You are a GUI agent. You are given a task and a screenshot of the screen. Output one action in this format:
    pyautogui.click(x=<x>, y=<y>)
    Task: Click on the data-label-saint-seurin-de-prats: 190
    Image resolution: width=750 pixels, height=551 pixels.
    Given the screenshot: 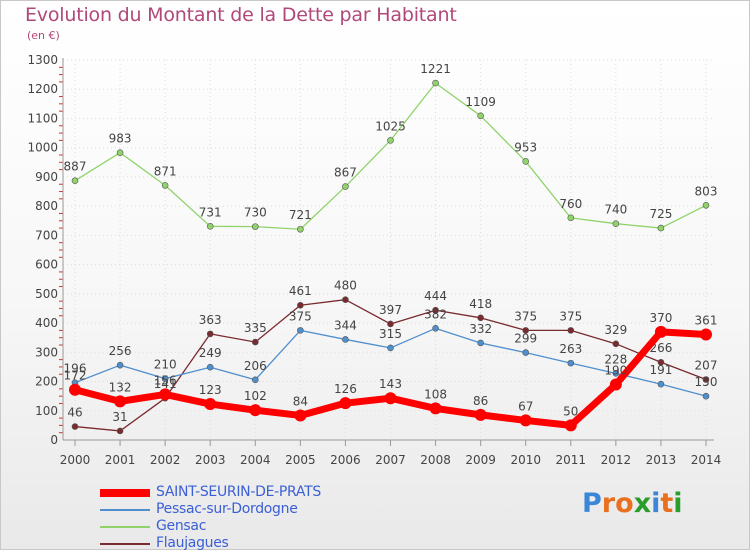 What is the action you would take?
    pyautogui.click(x=615, y=370)
    